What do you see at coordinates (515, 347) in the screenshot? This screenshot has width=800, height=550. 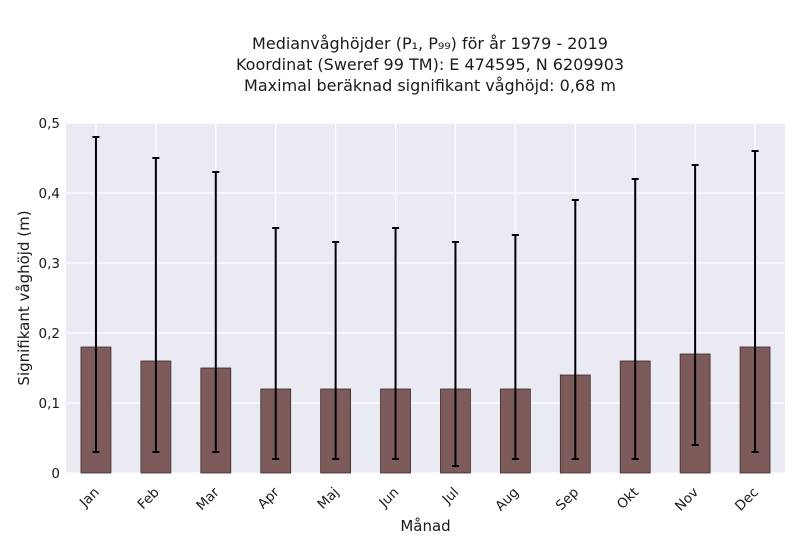 I see `error-bar-aug` at bounding box center [515, 347].